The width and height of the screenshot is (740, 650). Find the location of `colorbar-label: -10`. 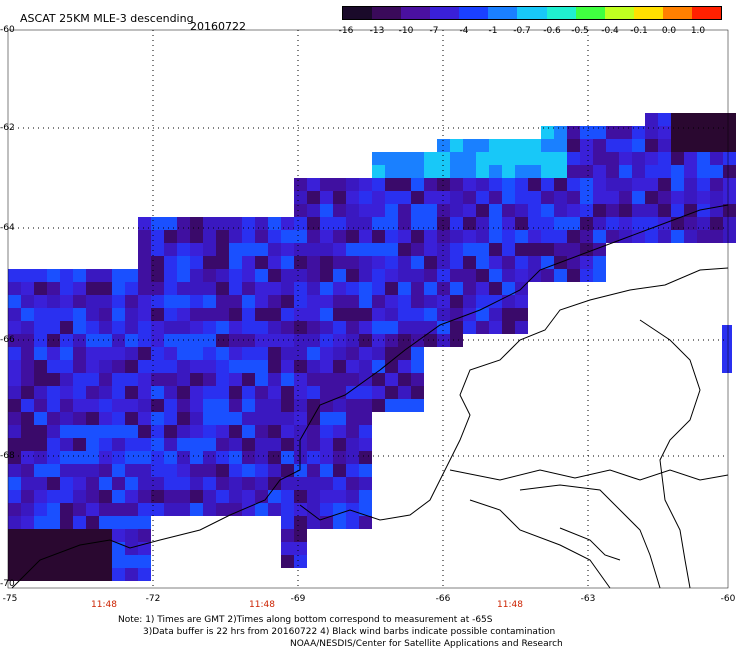

colorbar-label: -10 is located at coordinates (406, 31).